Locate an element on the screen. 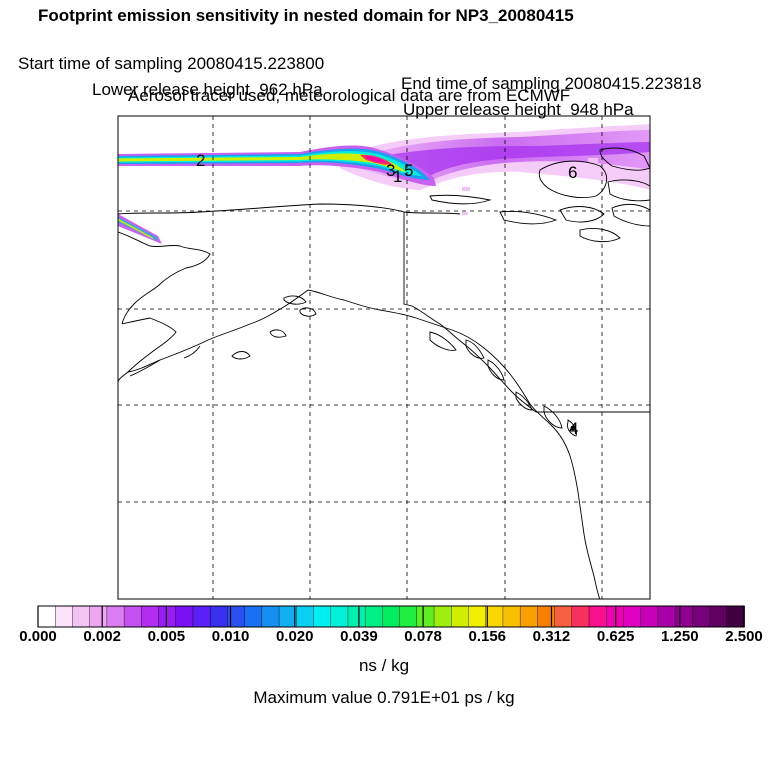  map-label-3: 3 is located at coordinates (390, 170).